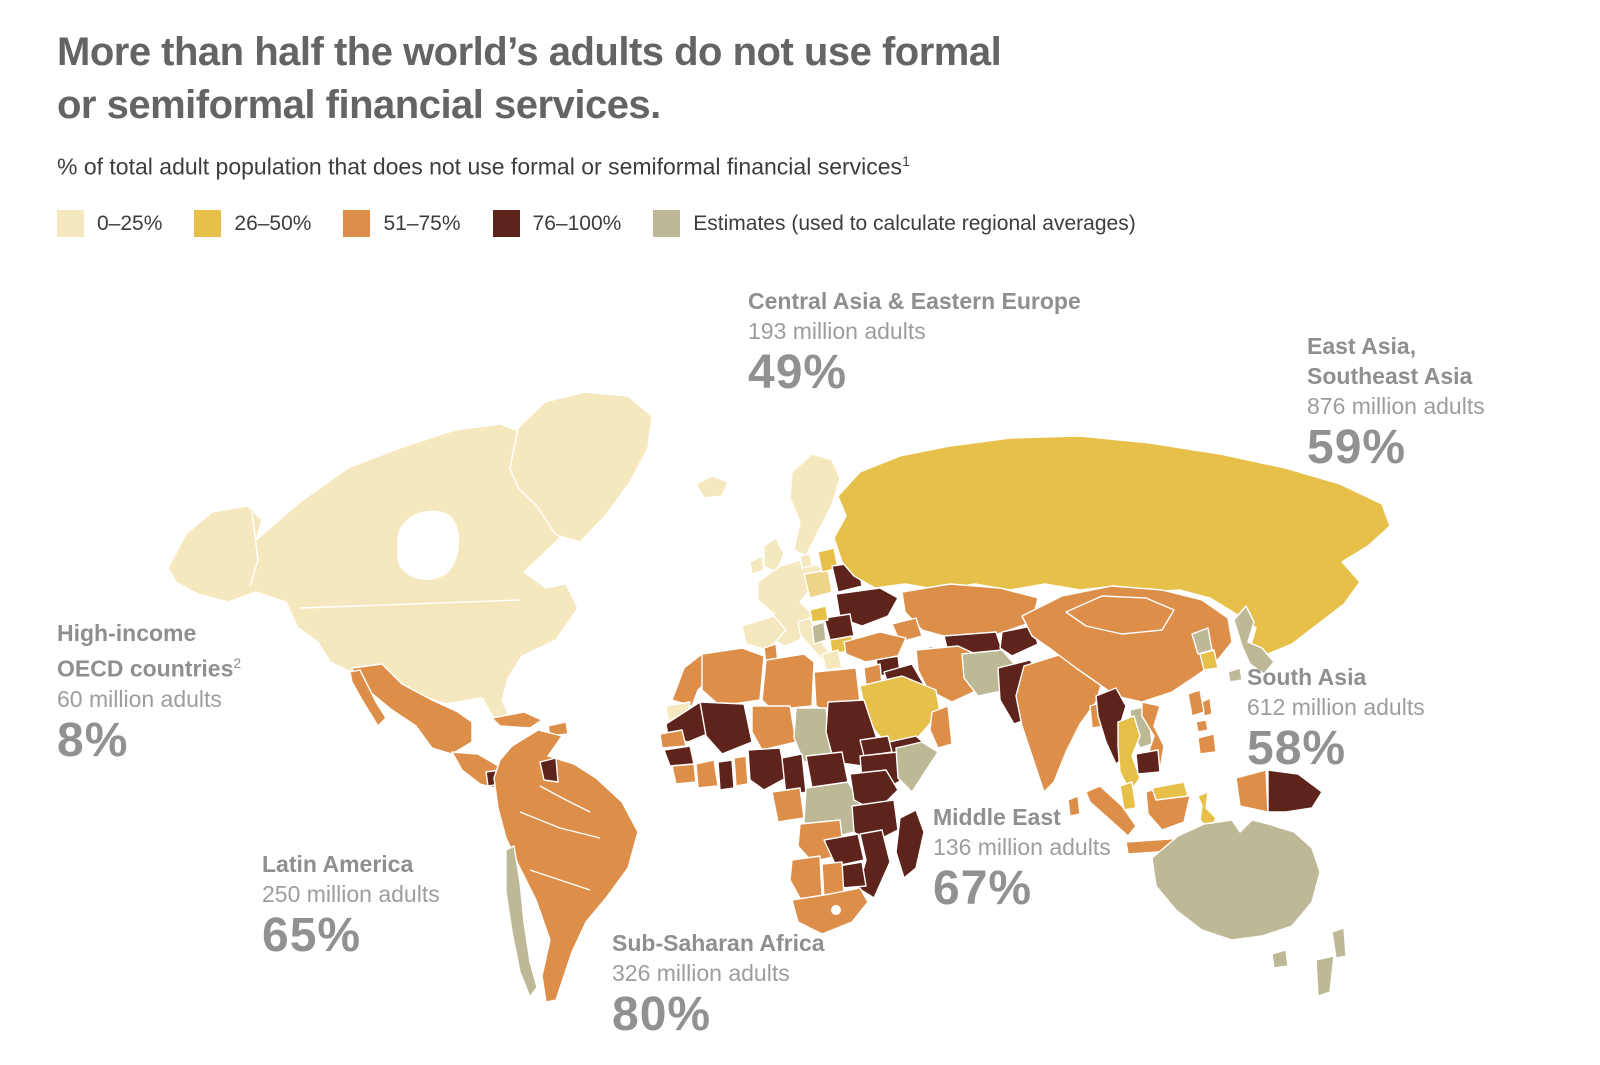  I want to click on iberia, so click(764, 633).